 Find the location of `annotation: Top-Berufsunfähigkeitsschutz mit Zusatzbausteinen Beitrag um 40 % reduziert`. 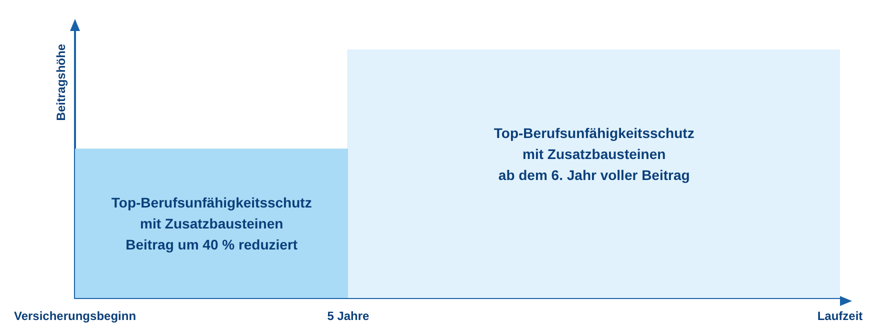

annotation: Top-Berufsunfähigkeitsschutz mit Zusatzbausteinen Beitrag um 40 % reduziert is located at coordinates (211, 223).